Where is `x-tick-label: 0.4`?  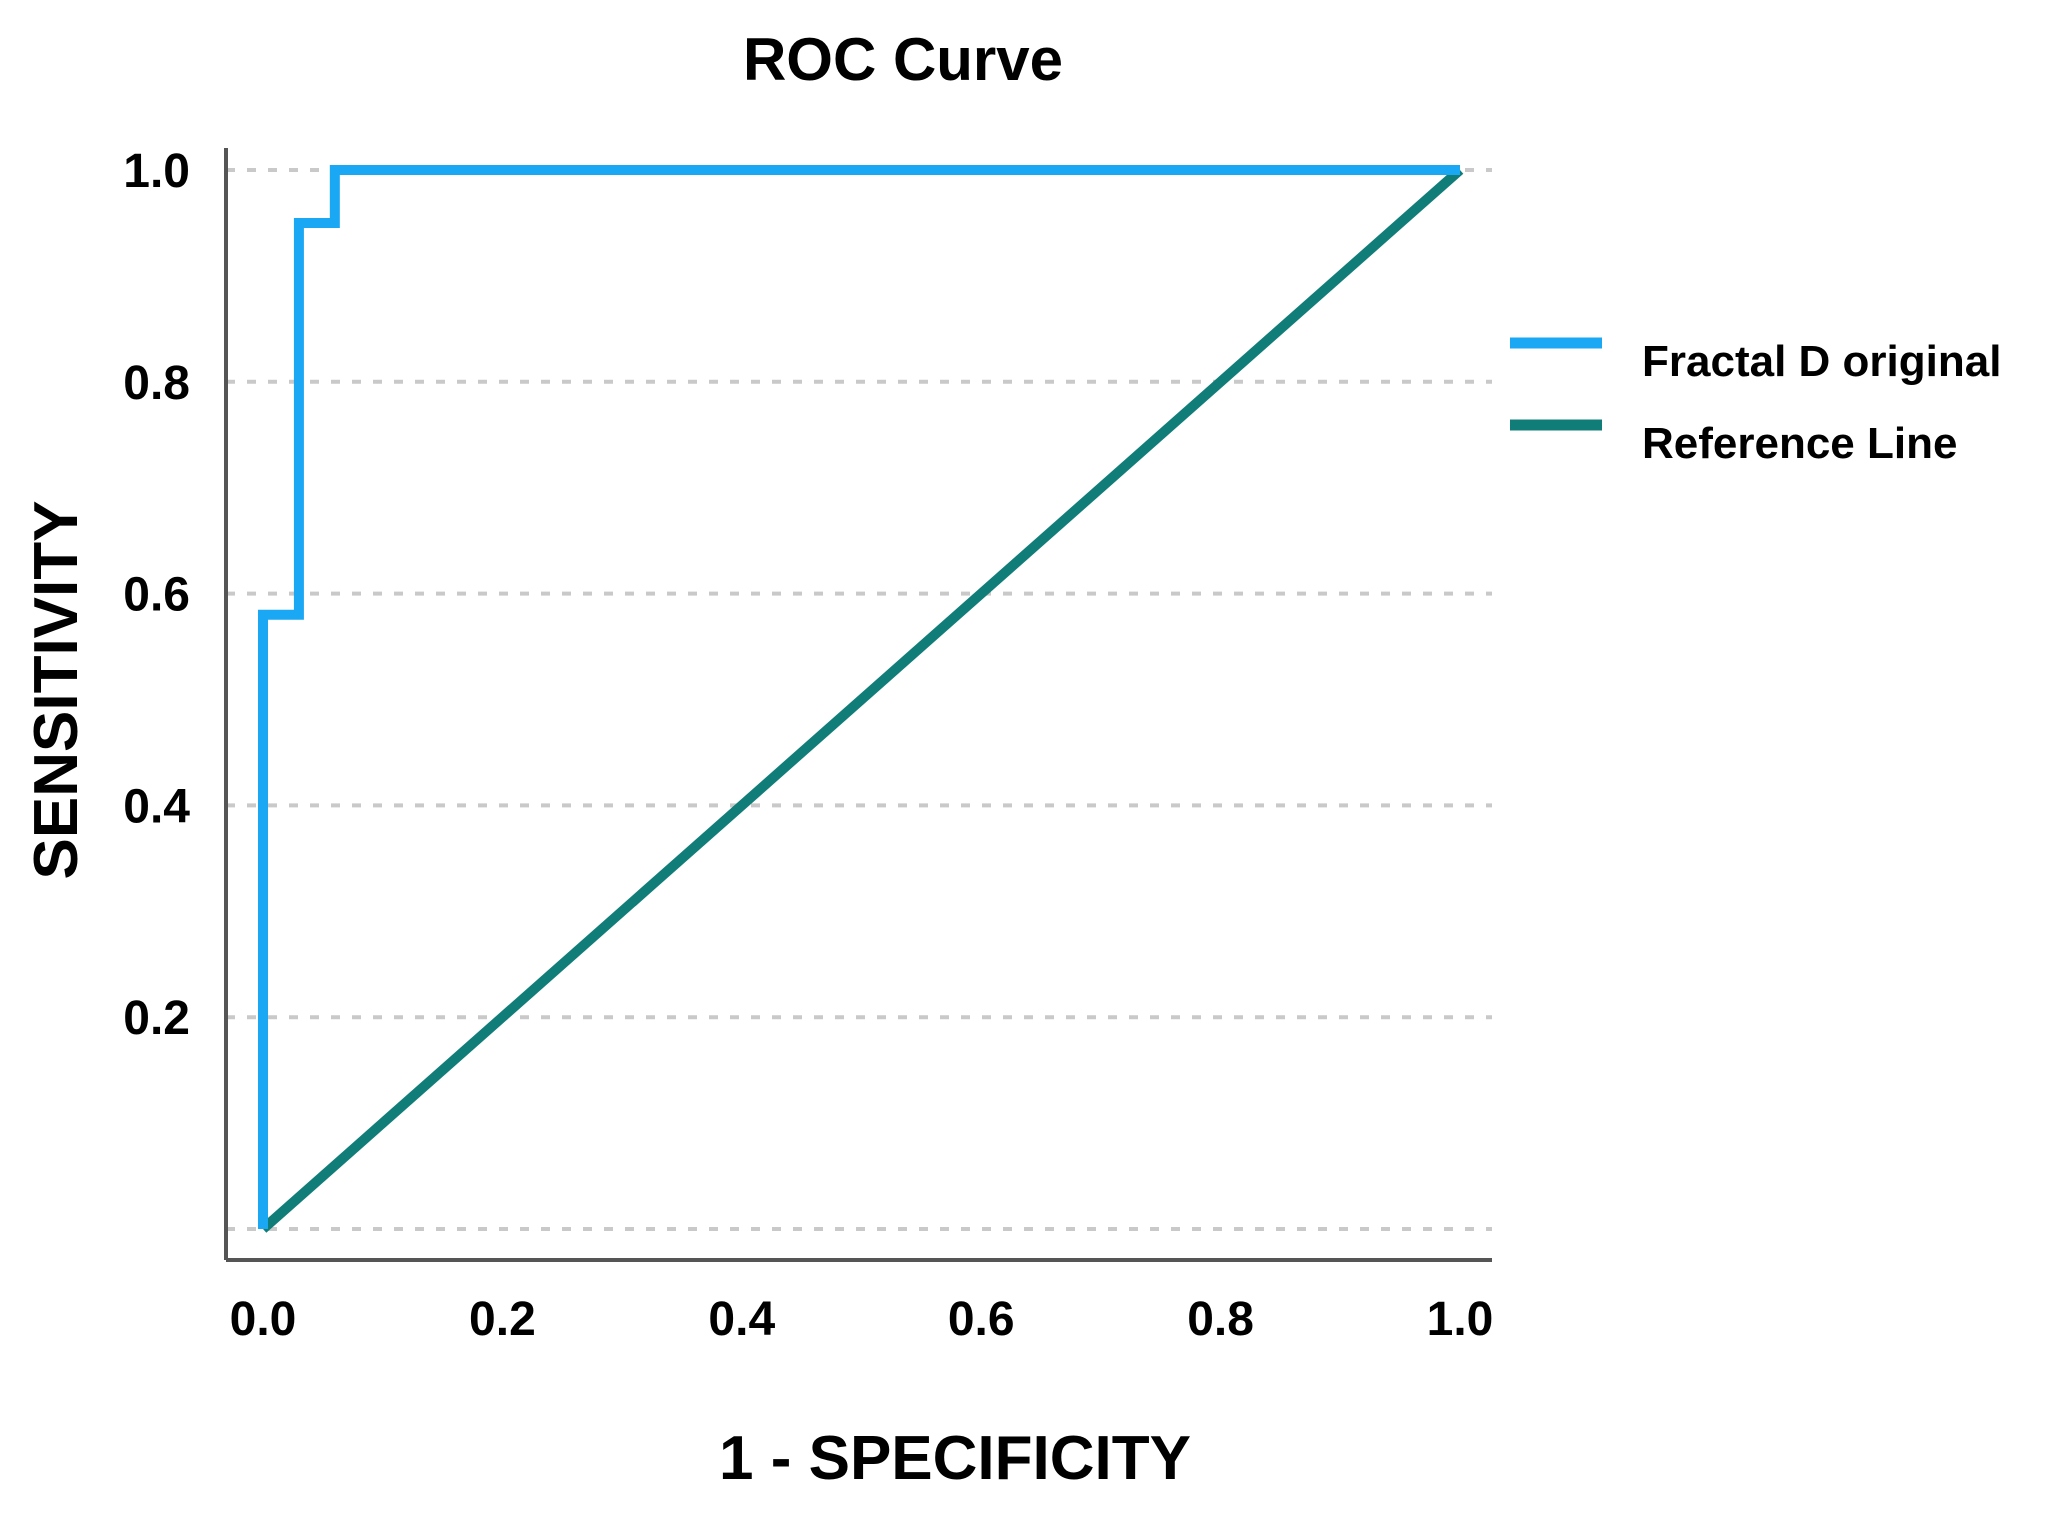
x-tick-label: 0.4 is located at coordinates (741, 1319).